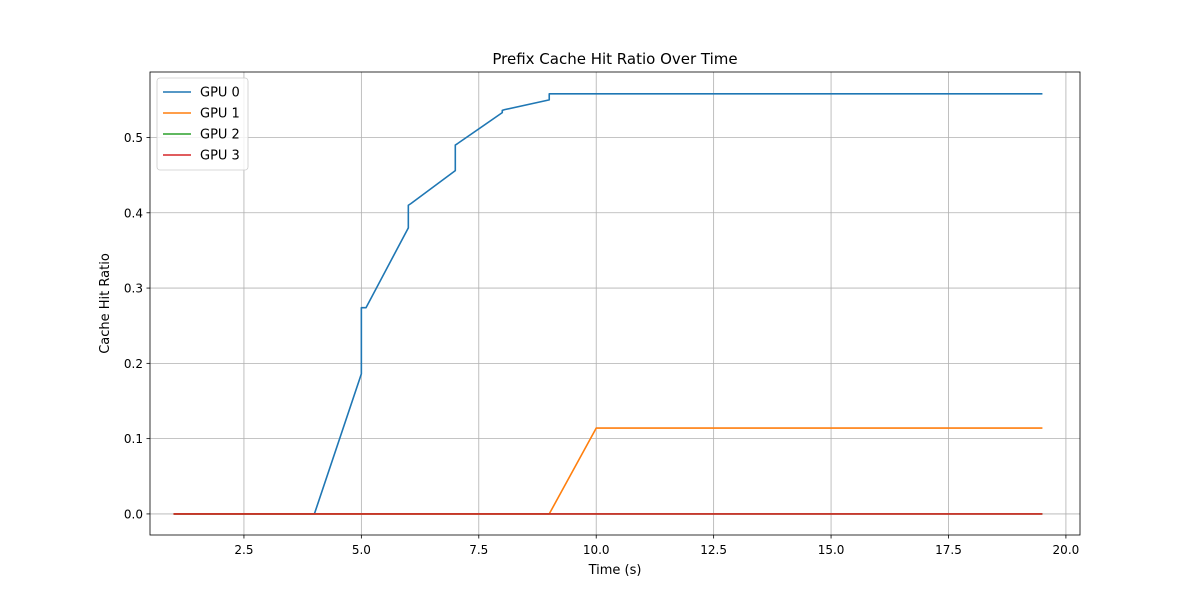 The width and height of the screenshot is (1200, 600). What do you see at coordinates (948, 550) in the screenshot?
I see `x-tick-label: 17.5` at bounding box center [948, 550].